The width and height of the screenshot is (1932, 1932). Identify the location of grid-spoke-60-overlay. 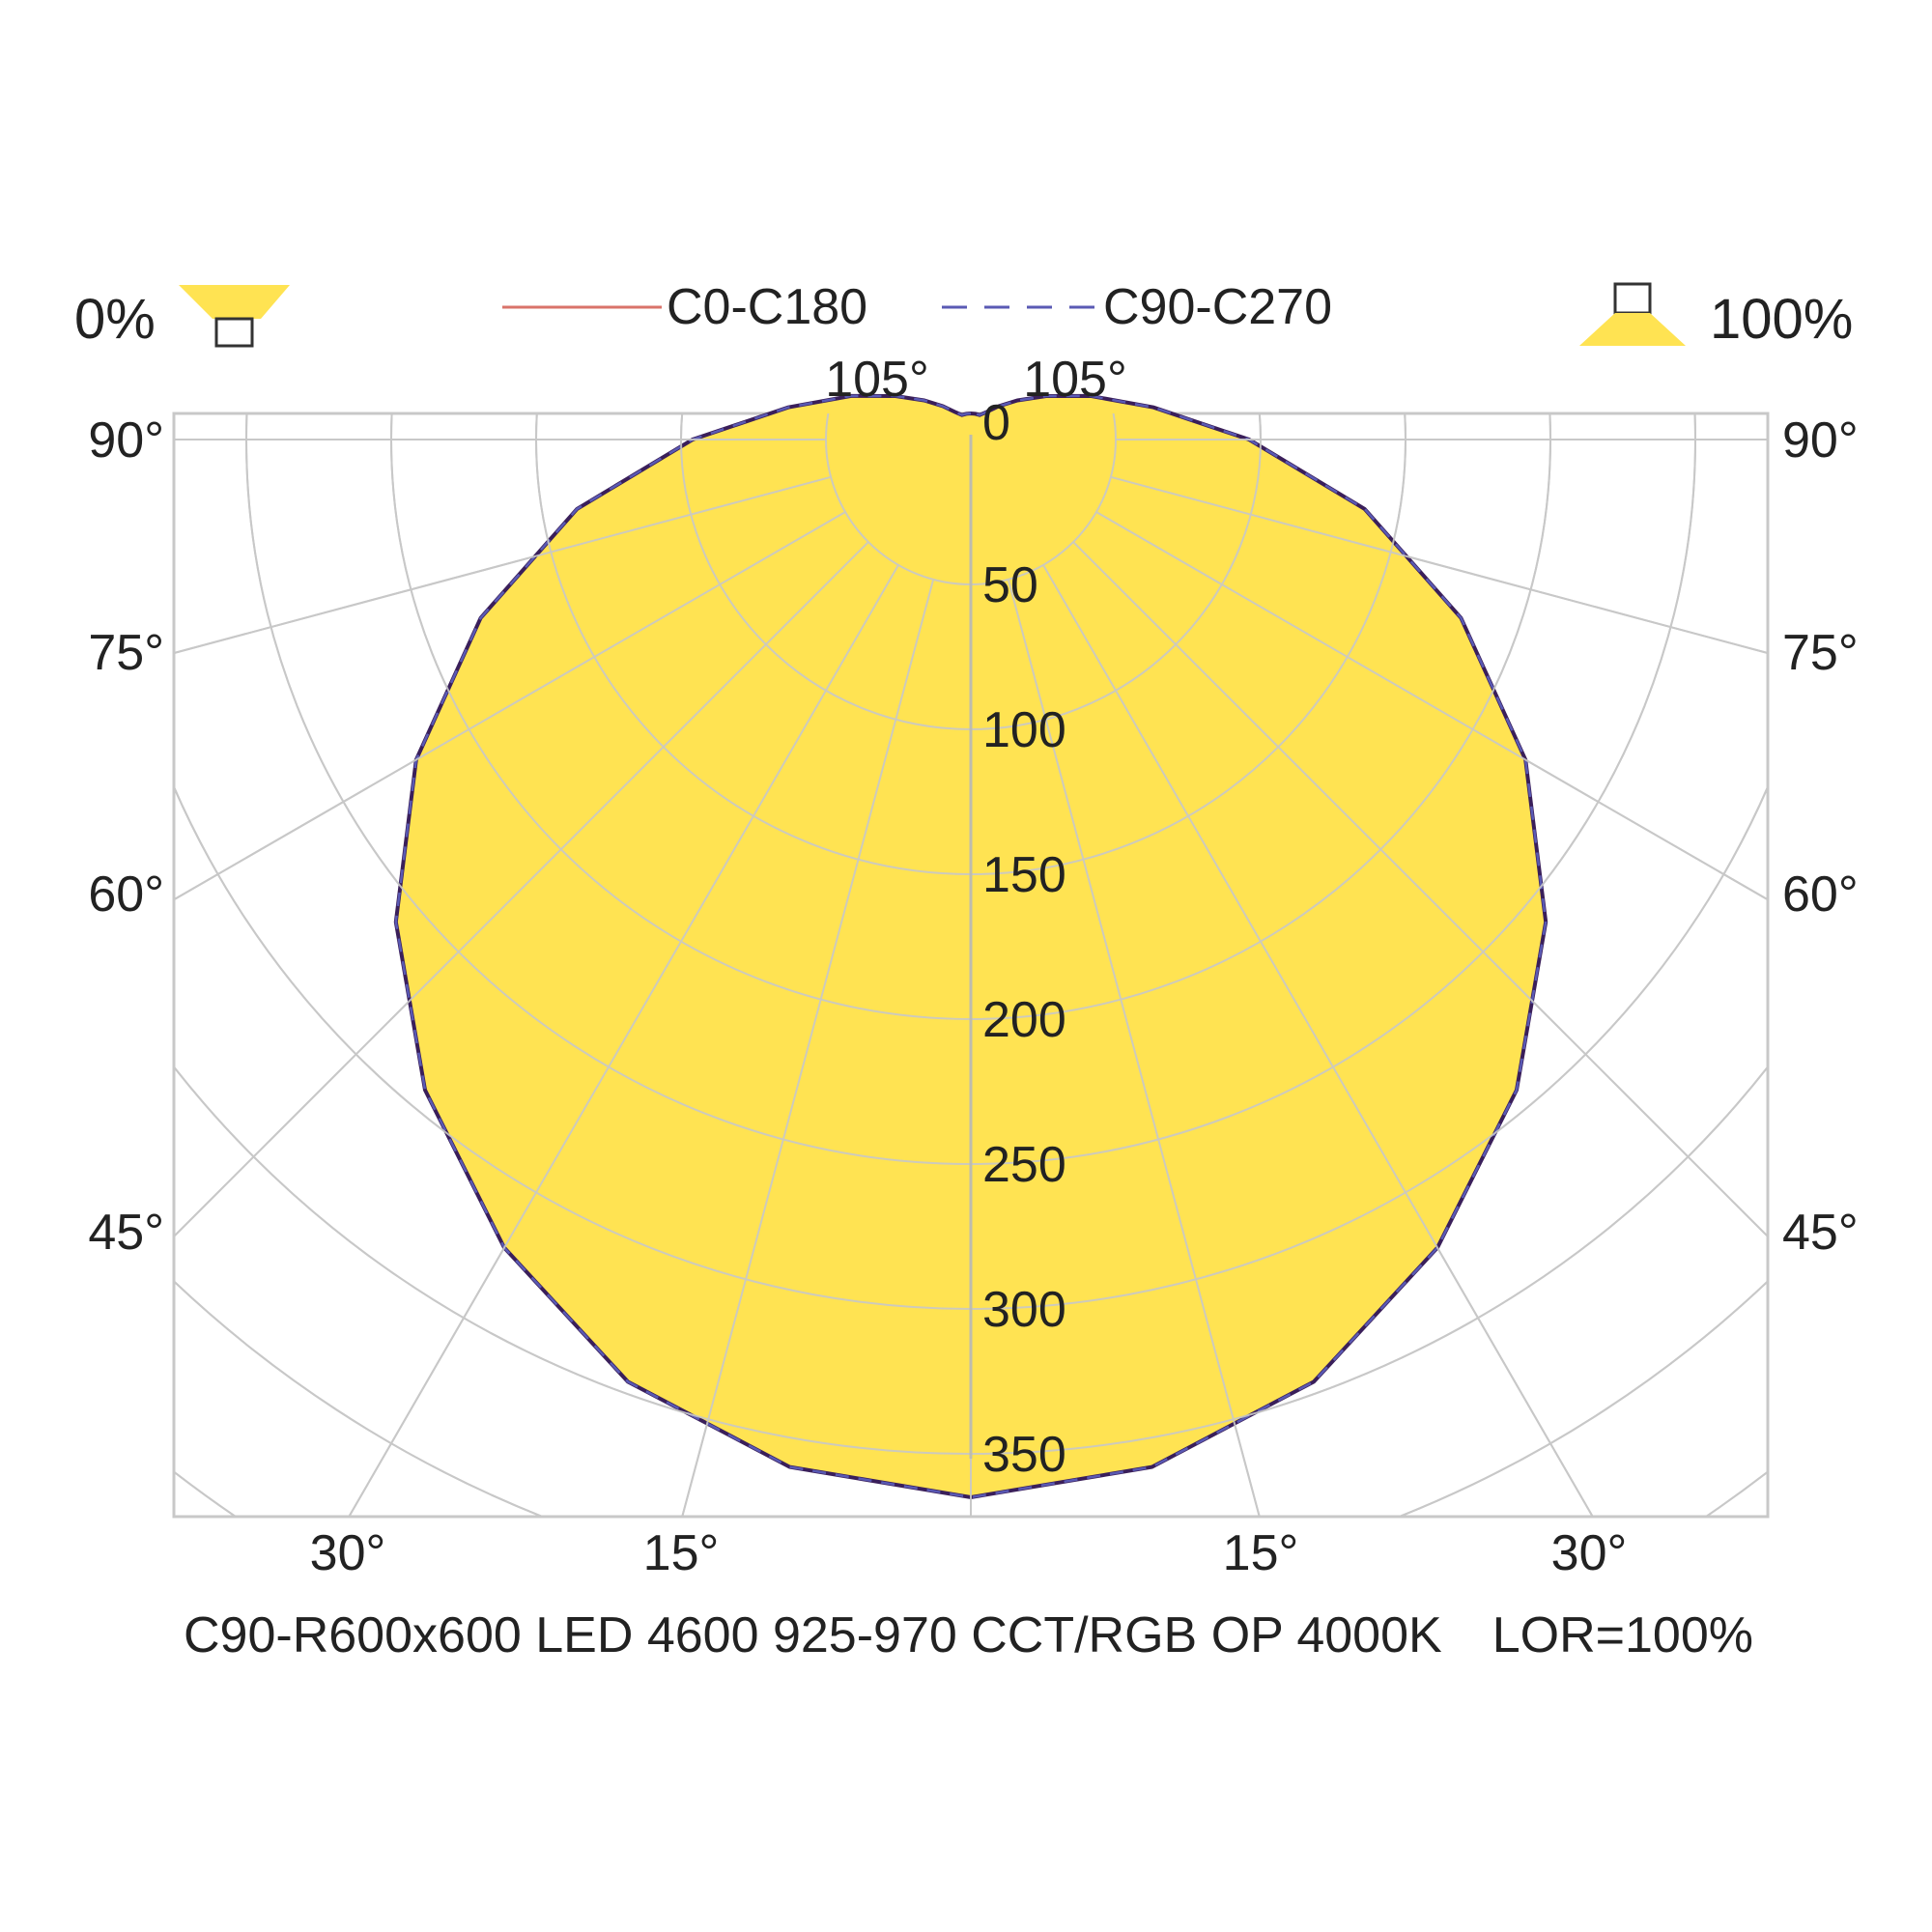
(1431, 706).